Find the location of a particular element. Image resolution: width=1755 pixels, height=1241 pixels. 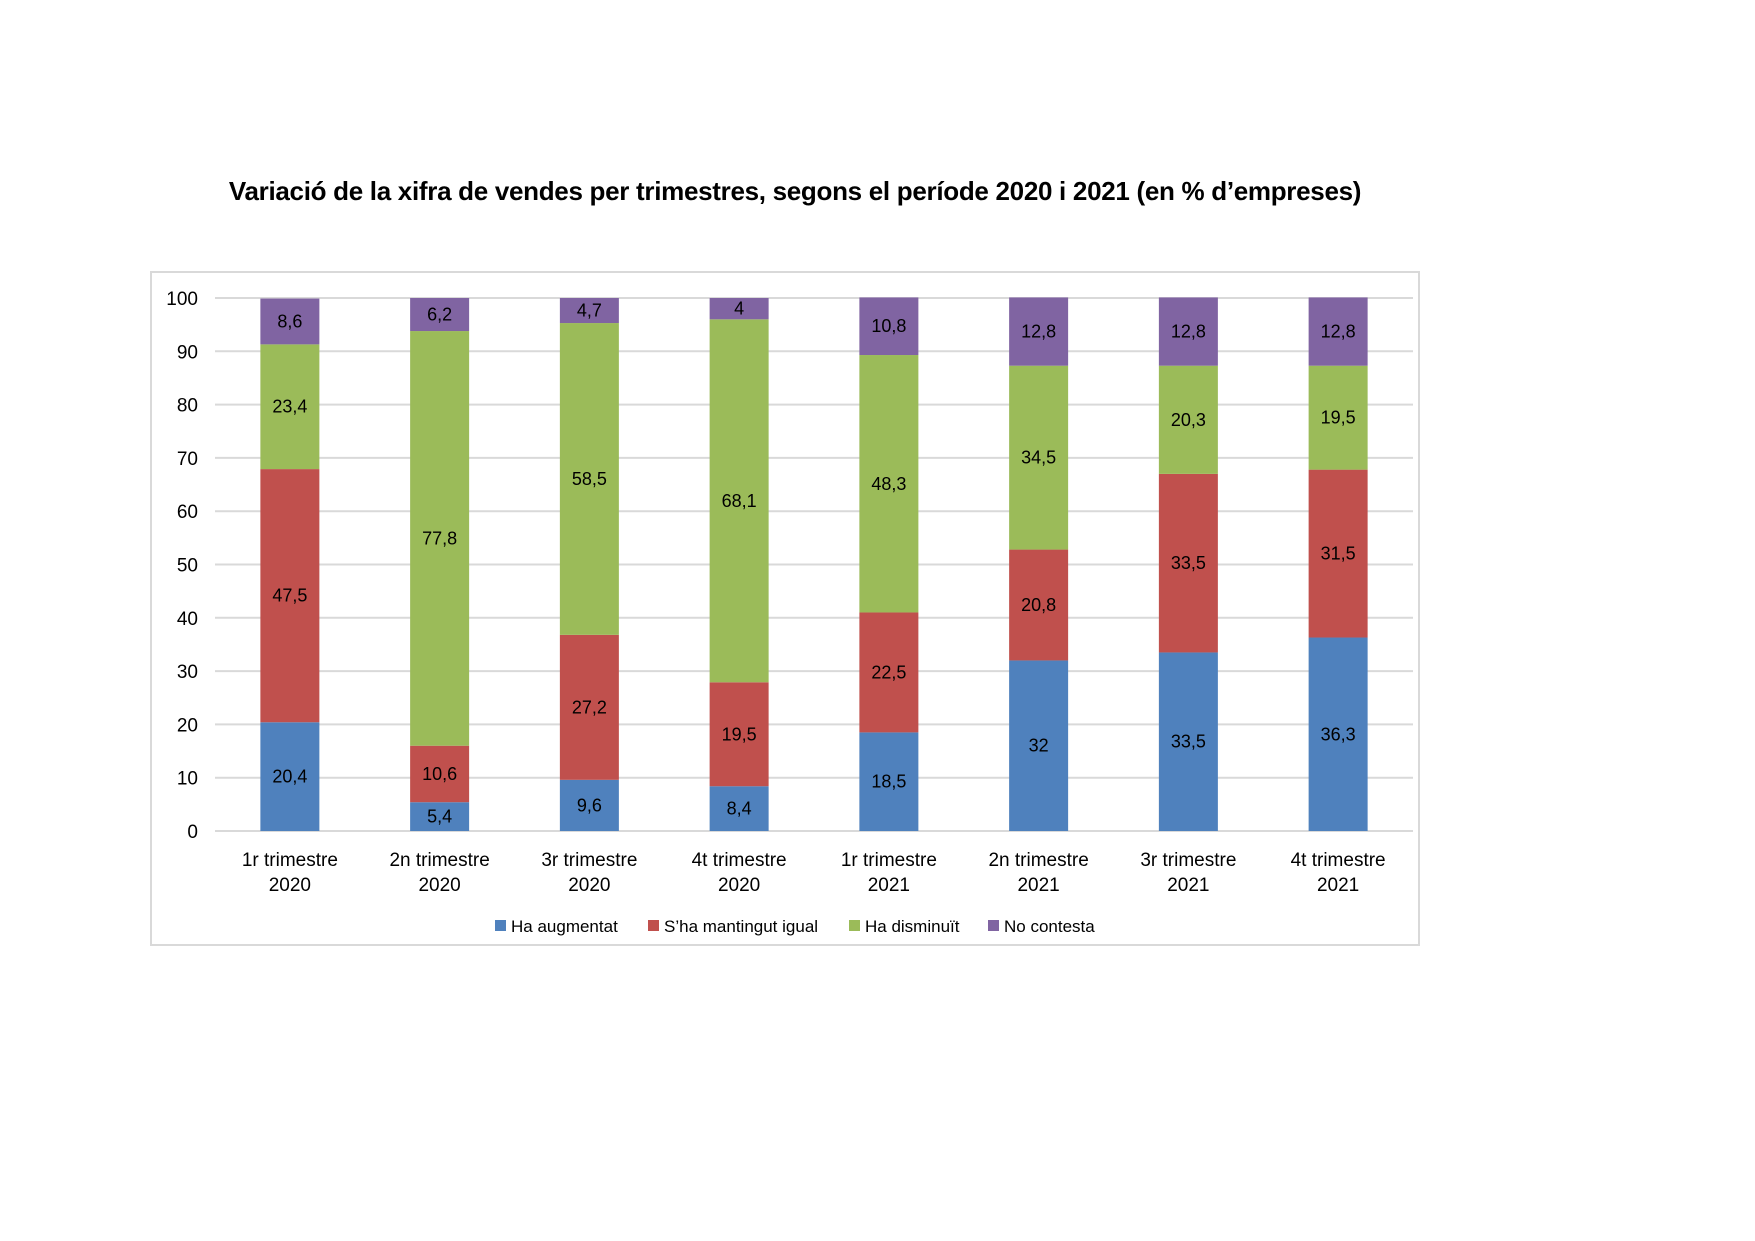

x-tick-label: 2n trimestre is located at coordinates (1038, 860).